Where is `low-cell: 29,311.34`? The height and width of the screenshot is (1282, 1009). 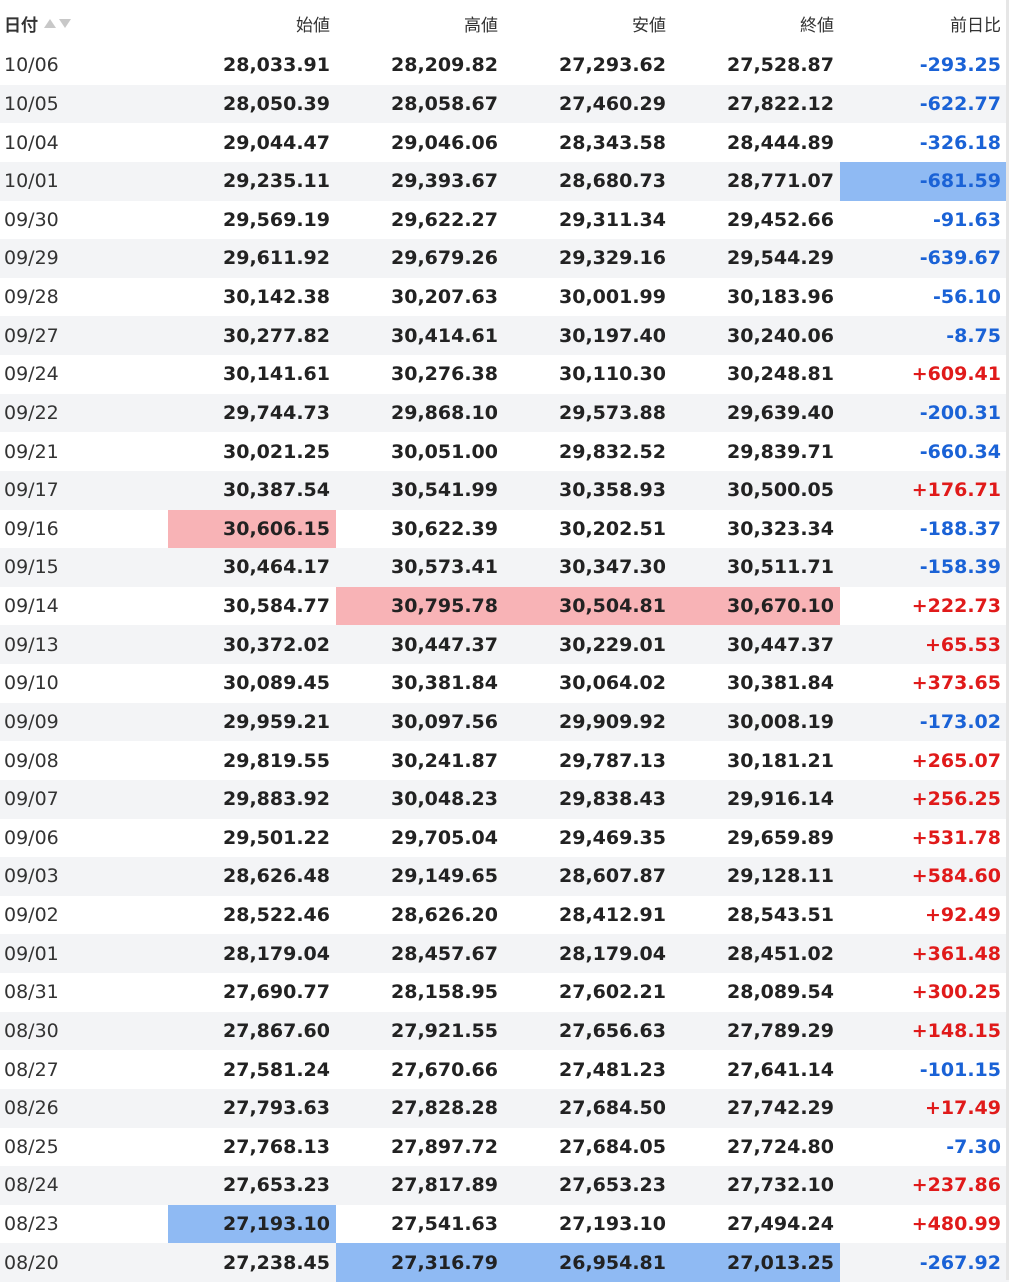
low-cell: 29,311.34 is located at coordinates (612, 219).